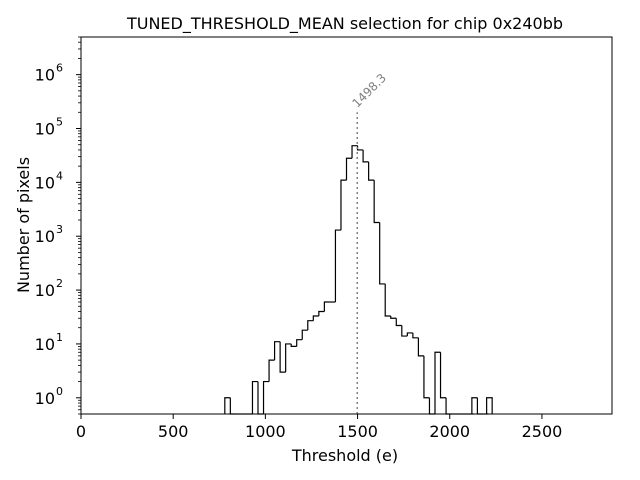  What do you see at coordinates (59, 337) in the screenshot?
I see `y-tick-exponent: 1` at bounding box center [59, 337].